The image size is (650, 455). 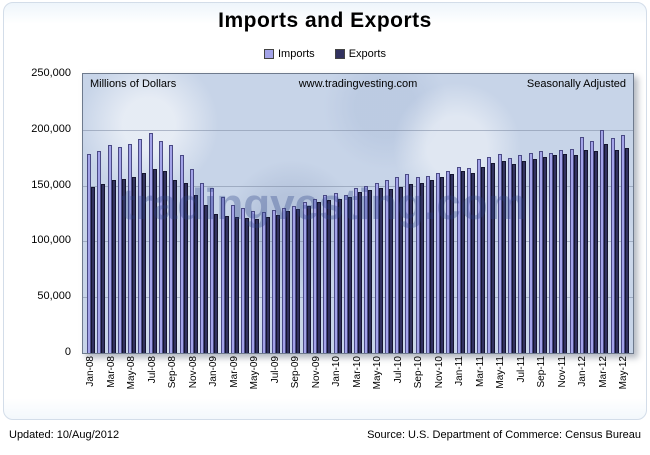 I want to click on x-tick-label: Jul-08, so click(x=152, y=370).